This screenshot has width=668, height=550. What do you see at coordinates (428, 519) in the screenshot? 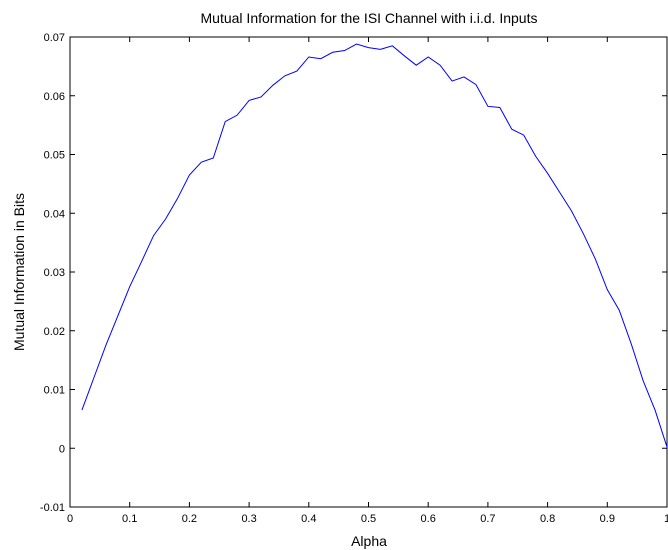
I see `x-tick-label: 0.6` at bounding box center [428, 519].